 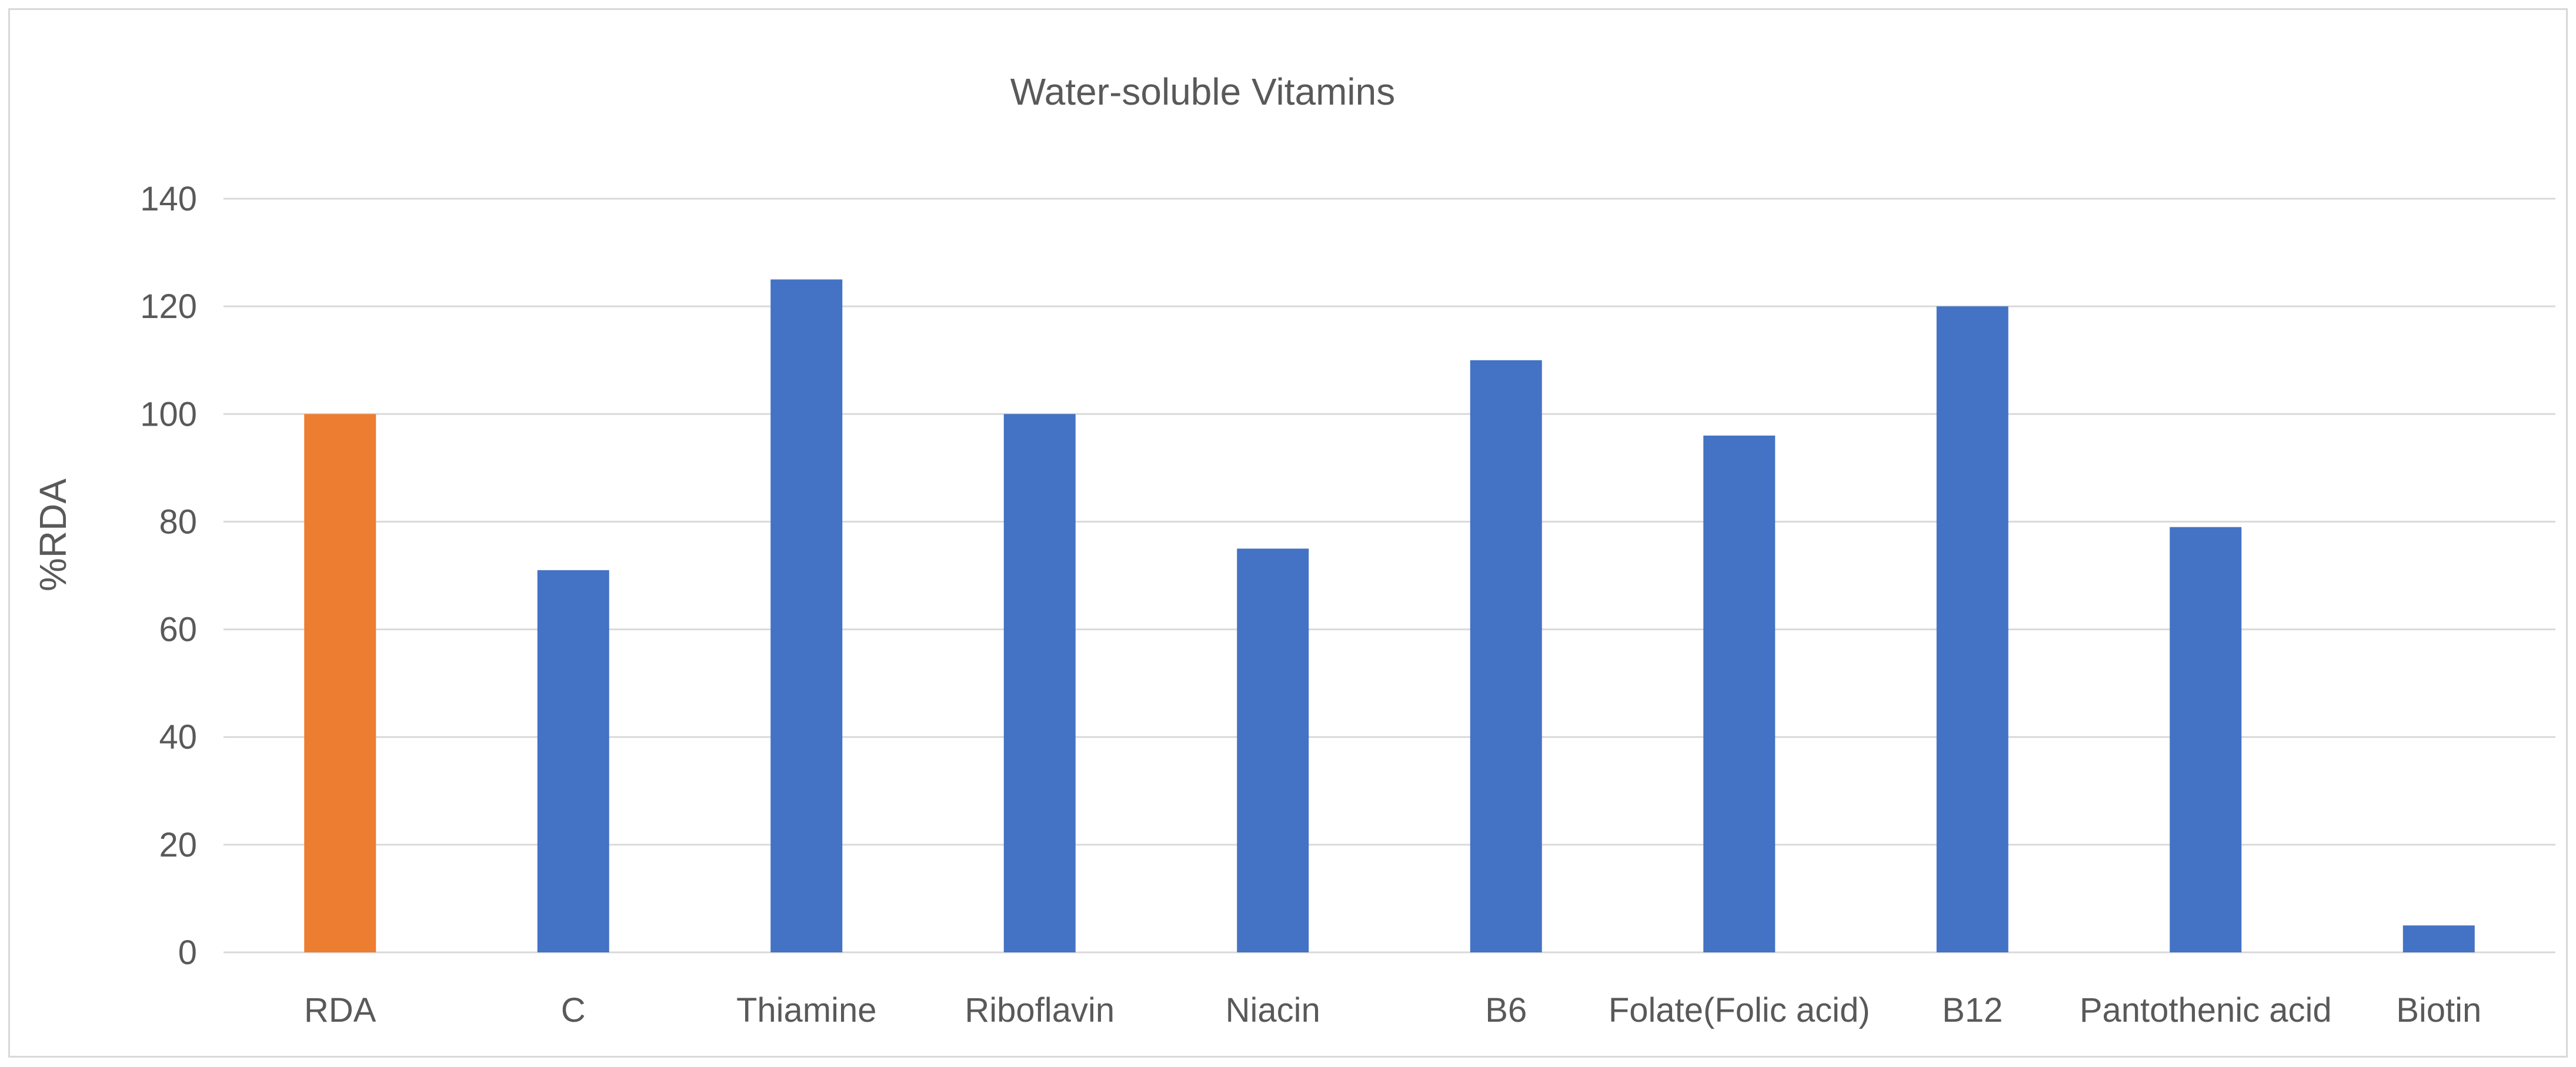 What do you see at coordinates (2206, 739) in the screenshot?
I see `bar-pantothenic-acid` at bounding box center [2206, 739].